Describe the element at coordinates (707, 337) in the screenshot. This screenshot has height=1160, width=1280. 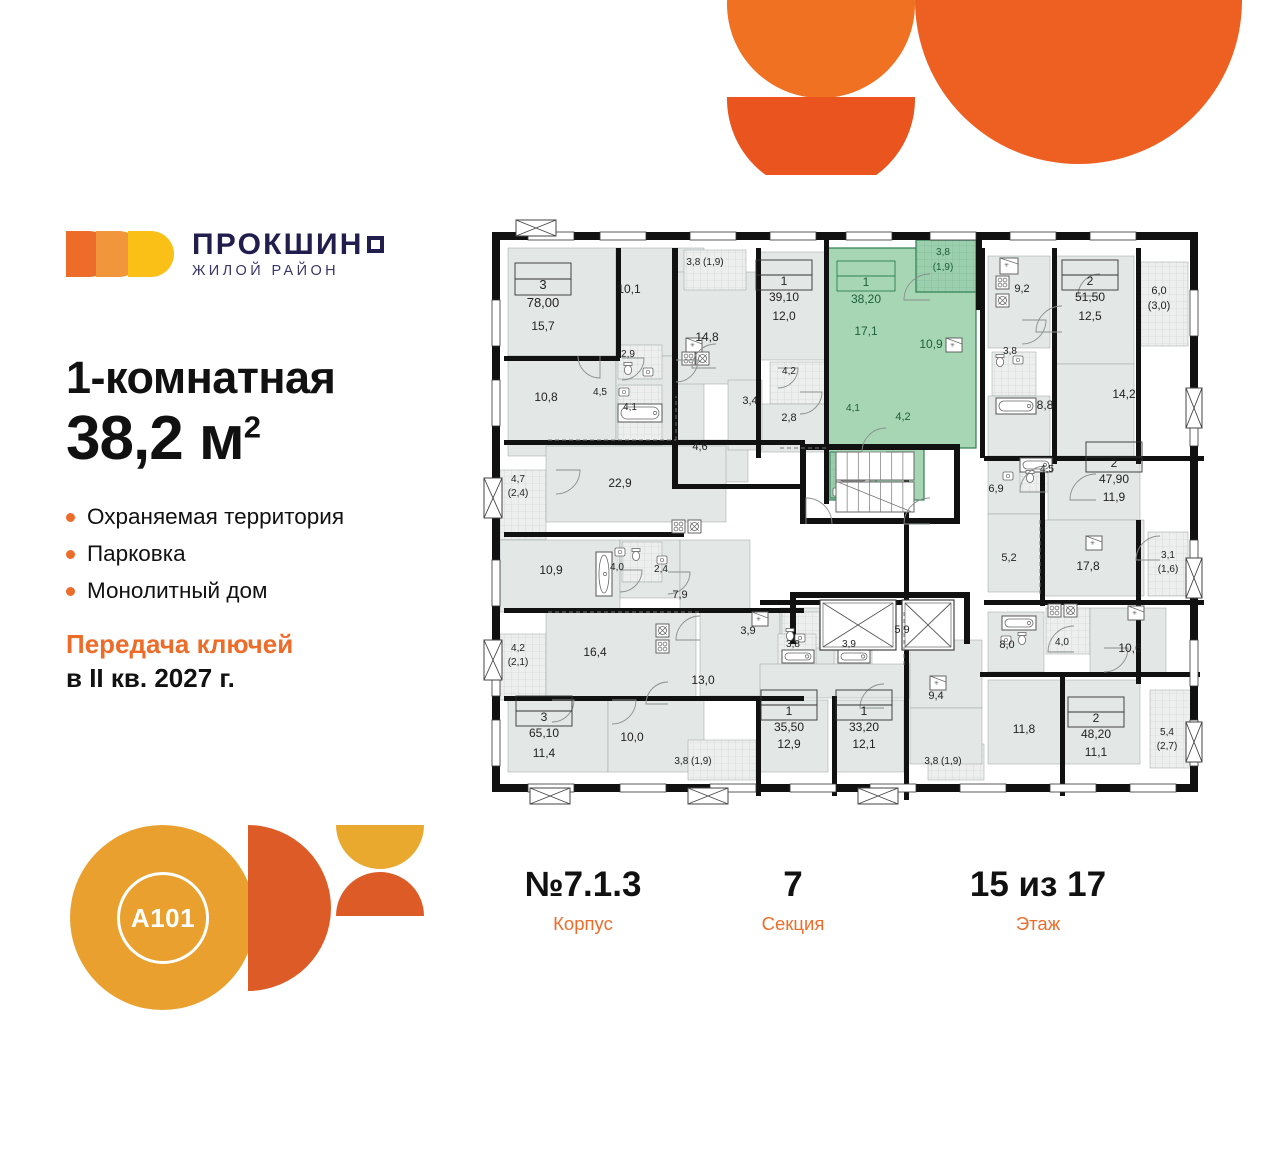
I see `room-area-label: 14,8` at that location.